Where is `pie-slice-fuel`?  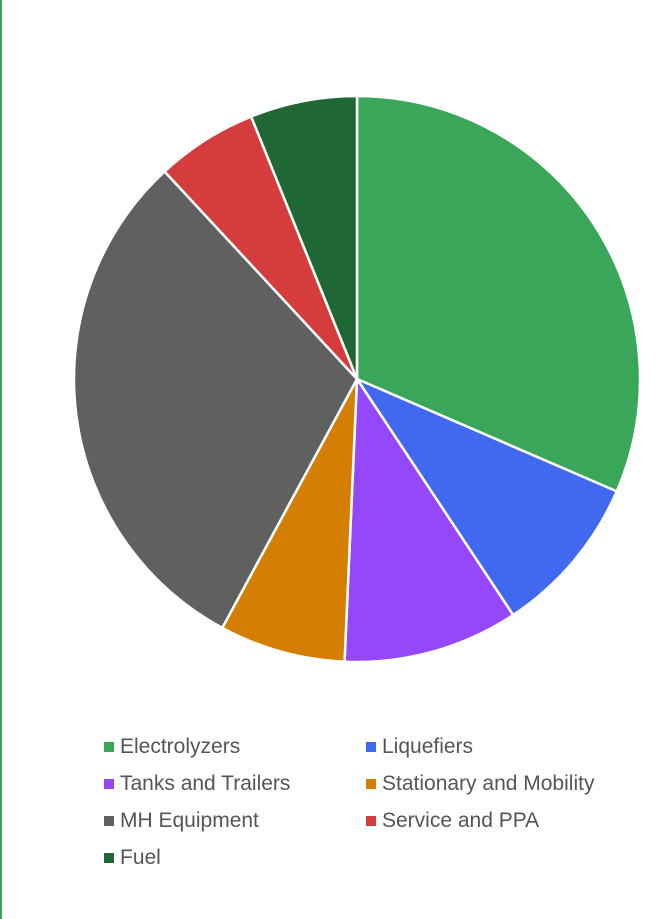
pie-slice-fuel is located at coordinates (304, 237).